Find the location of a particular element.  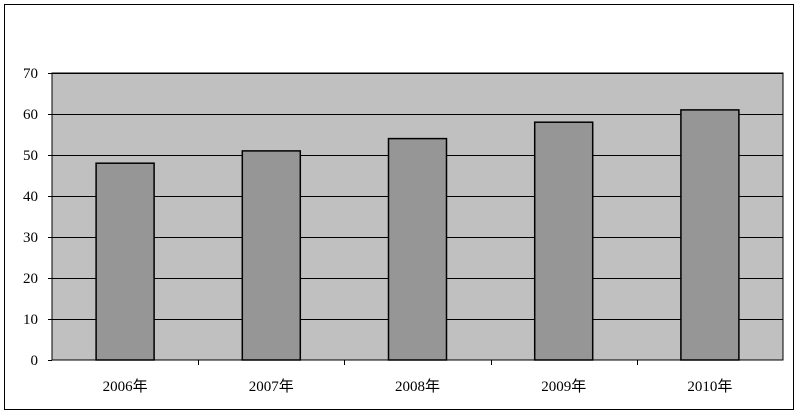

x-tick-label: 2009年 is located at coordinates (563, 386).